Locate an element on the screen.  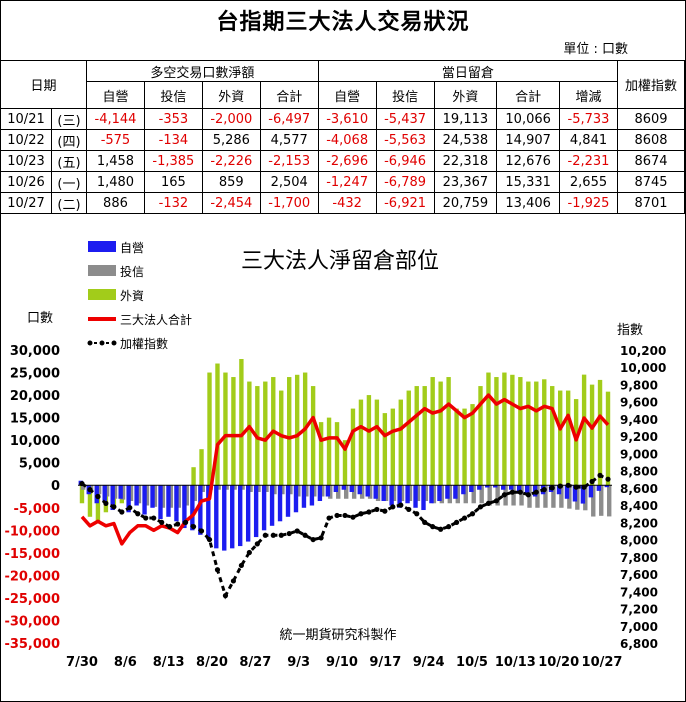
value-cell: 22,318 is located at coordinates (465, 161).